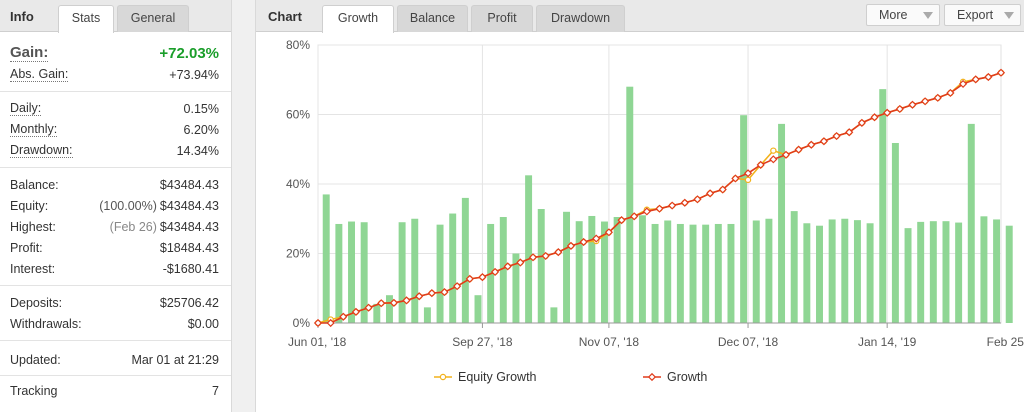 The height and width of the screenshot is (412, 1024). I want to click on highest-date: (Feb 26), so click(133, 226).